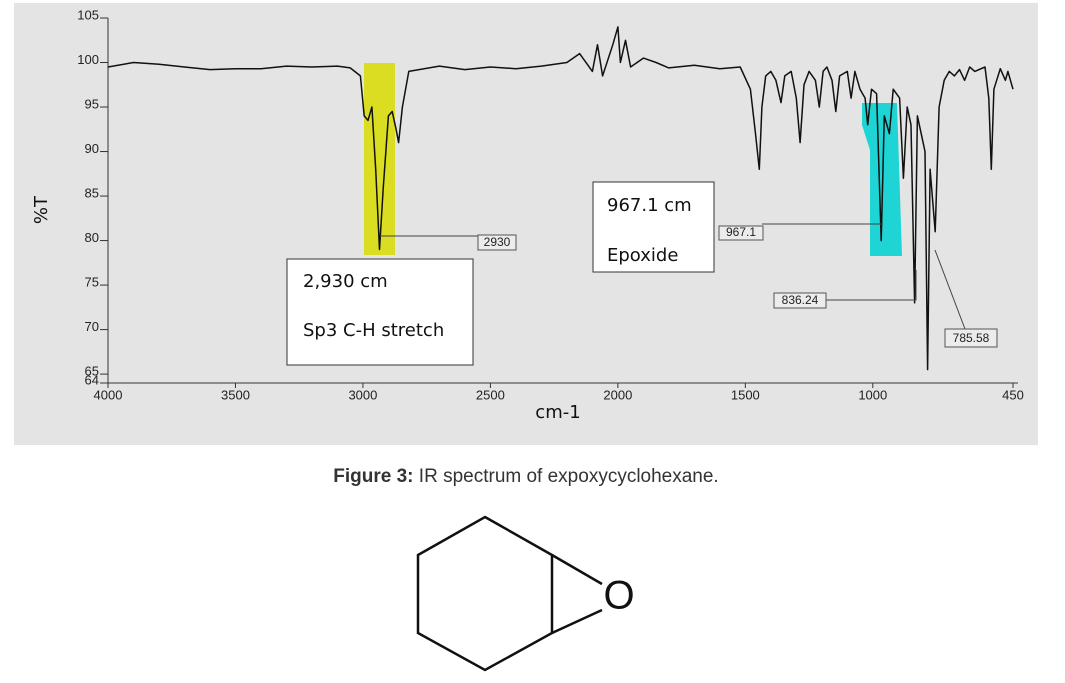  I want to click on peak-label: 836.24, so click(800, 300).